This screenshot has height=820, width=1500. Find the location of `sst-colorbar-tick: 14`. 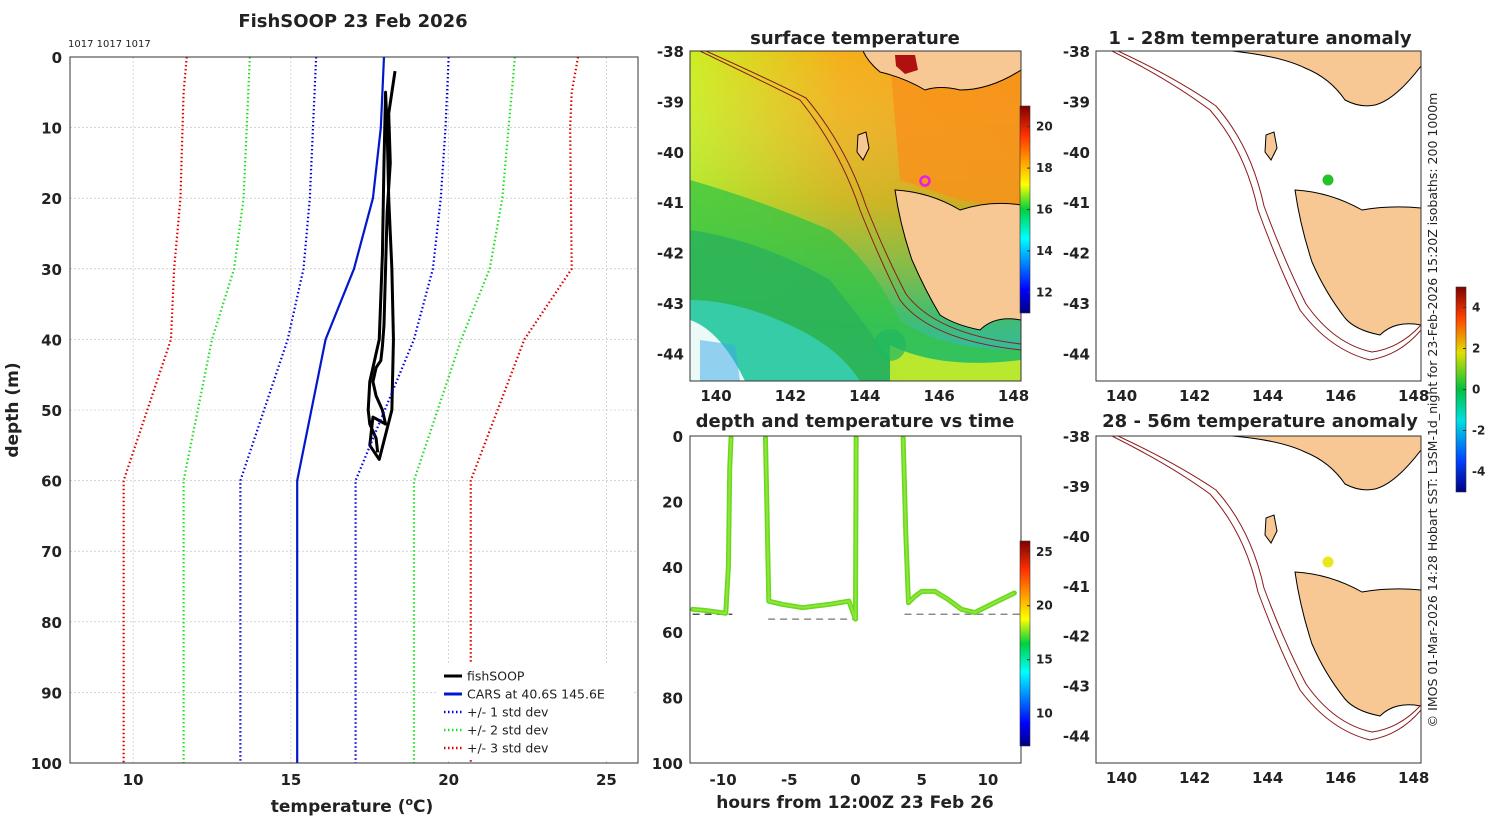

sst-colorbar-tick: 14 is located at coordinates (1044, 251).